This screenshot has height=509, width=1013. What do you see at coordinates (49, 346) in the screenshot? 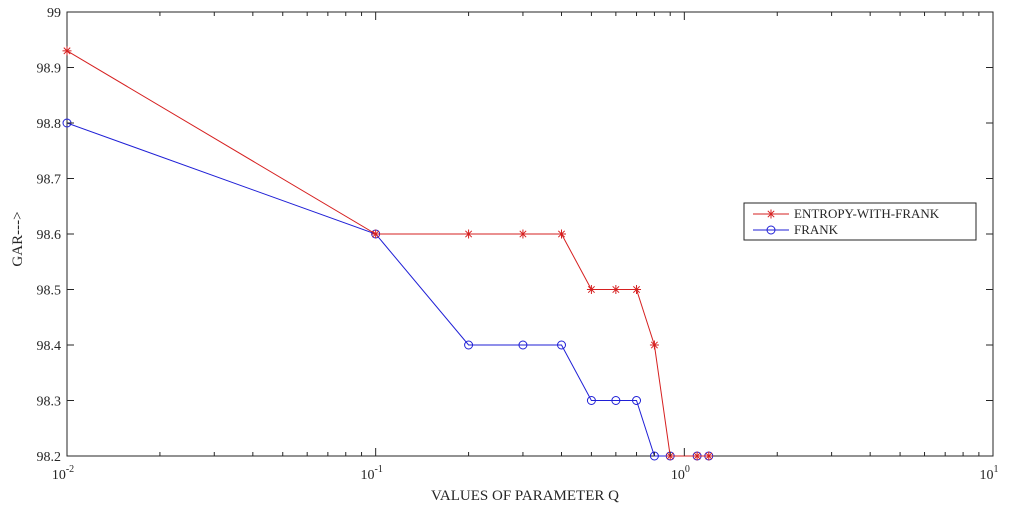
I see `y-tick-label: 98.4` at bounding box center [49, 346].